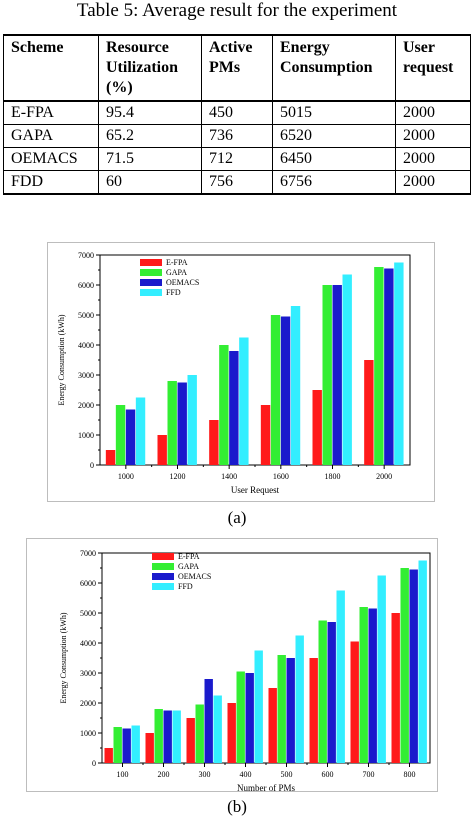 This screenshot has height=819, width=474. Describe the element at coordinates (51, 68) in the screenshot. I see `header-scheme: Scheme` at that location.